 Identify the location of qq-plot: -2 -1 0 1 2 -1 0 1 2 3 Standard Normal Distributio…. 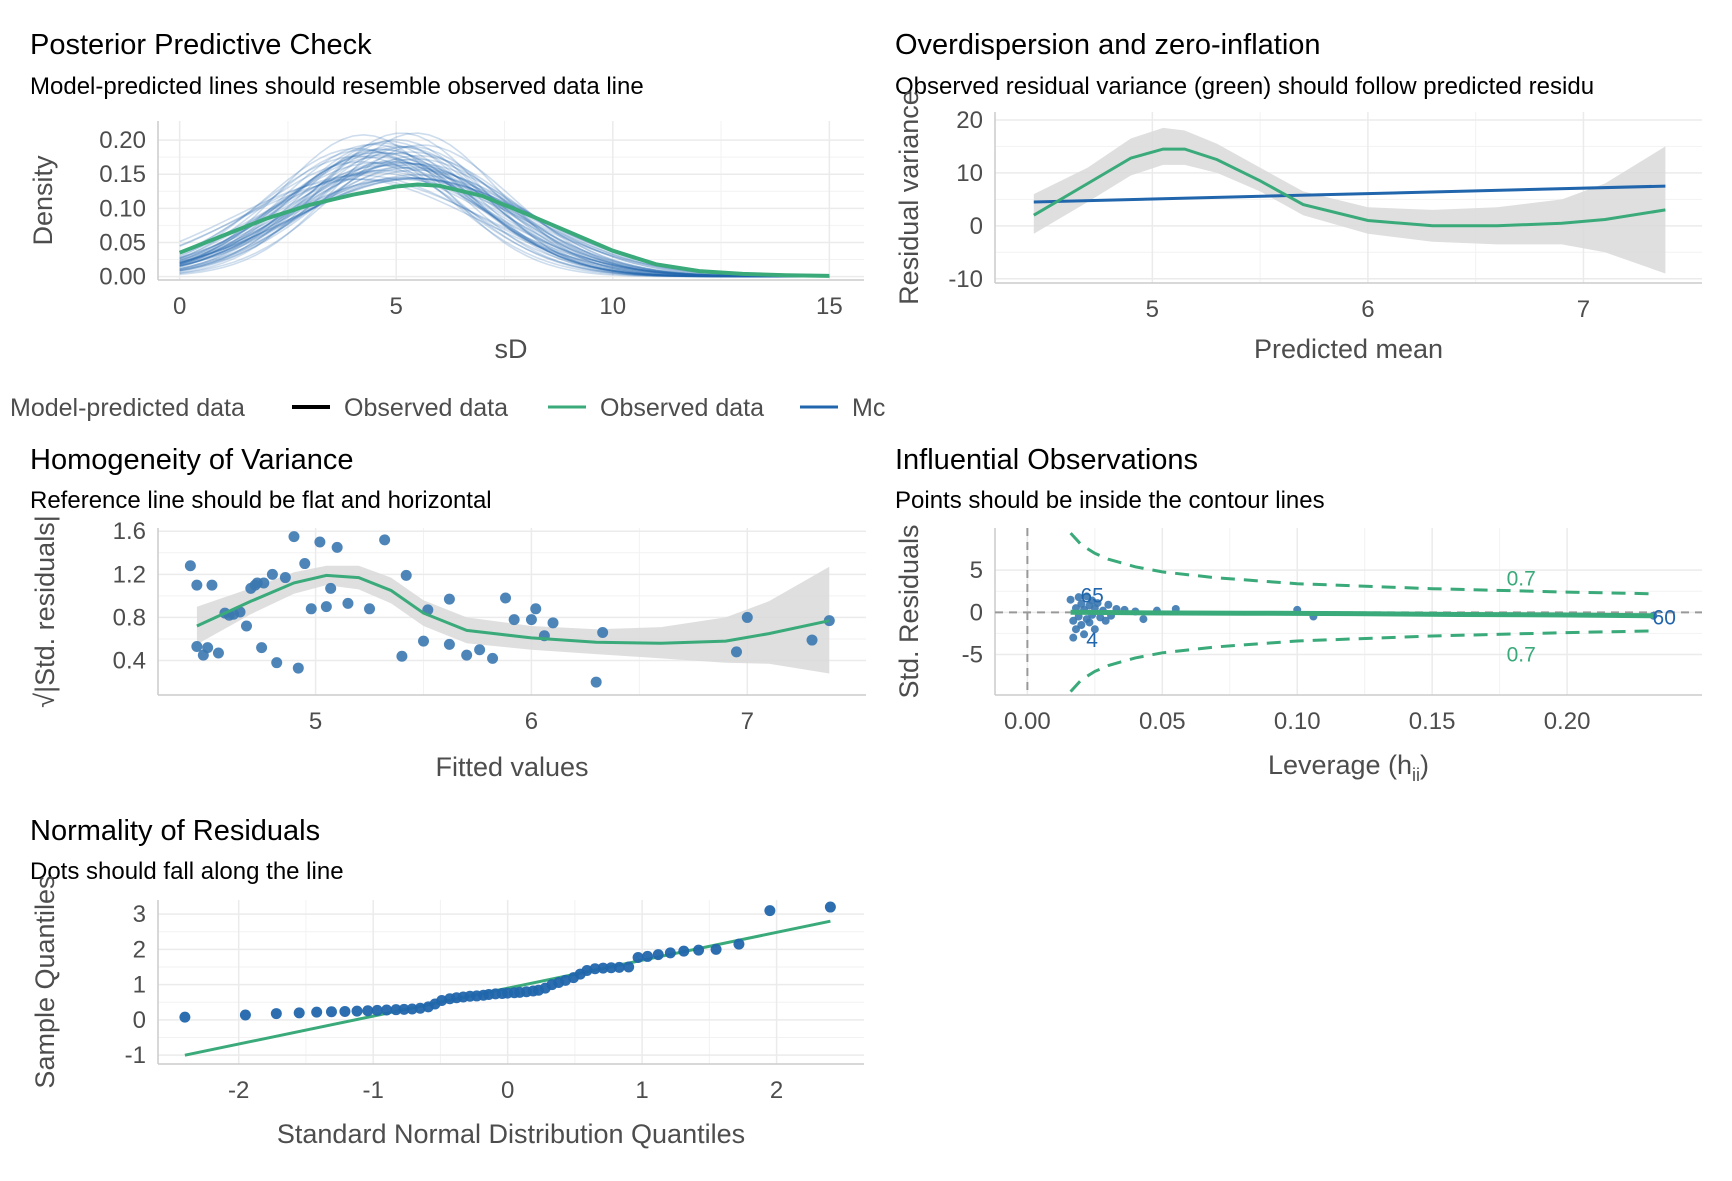
(447, 1012).